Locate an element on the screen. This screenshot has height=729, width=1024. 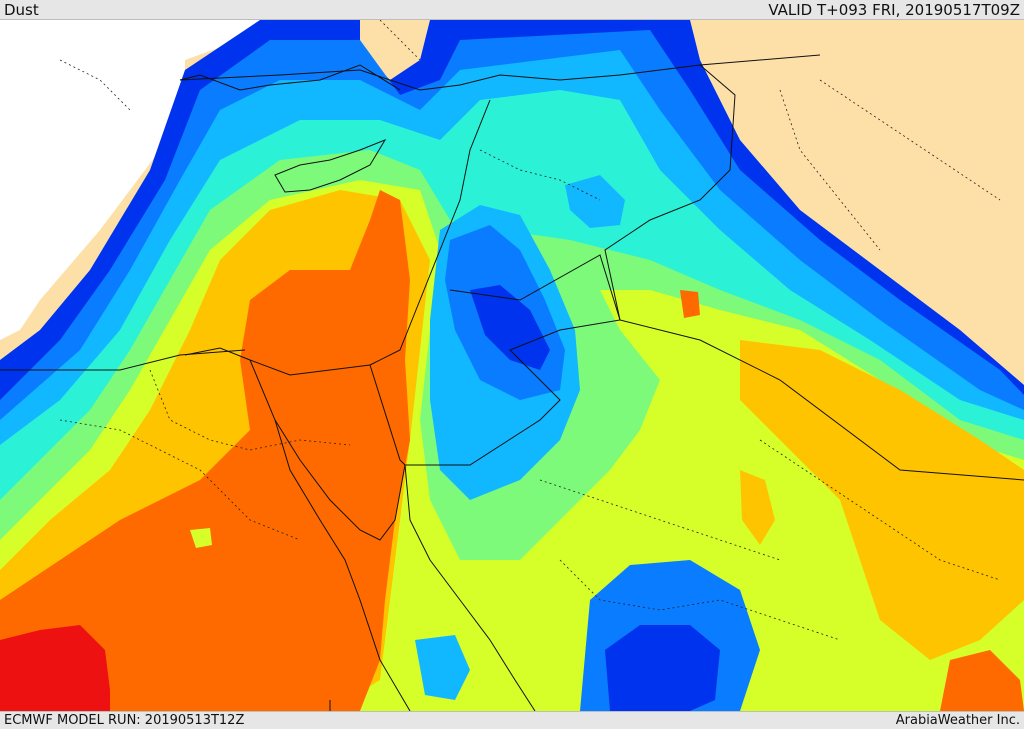
cyprus is located at coordinates (330, 165).